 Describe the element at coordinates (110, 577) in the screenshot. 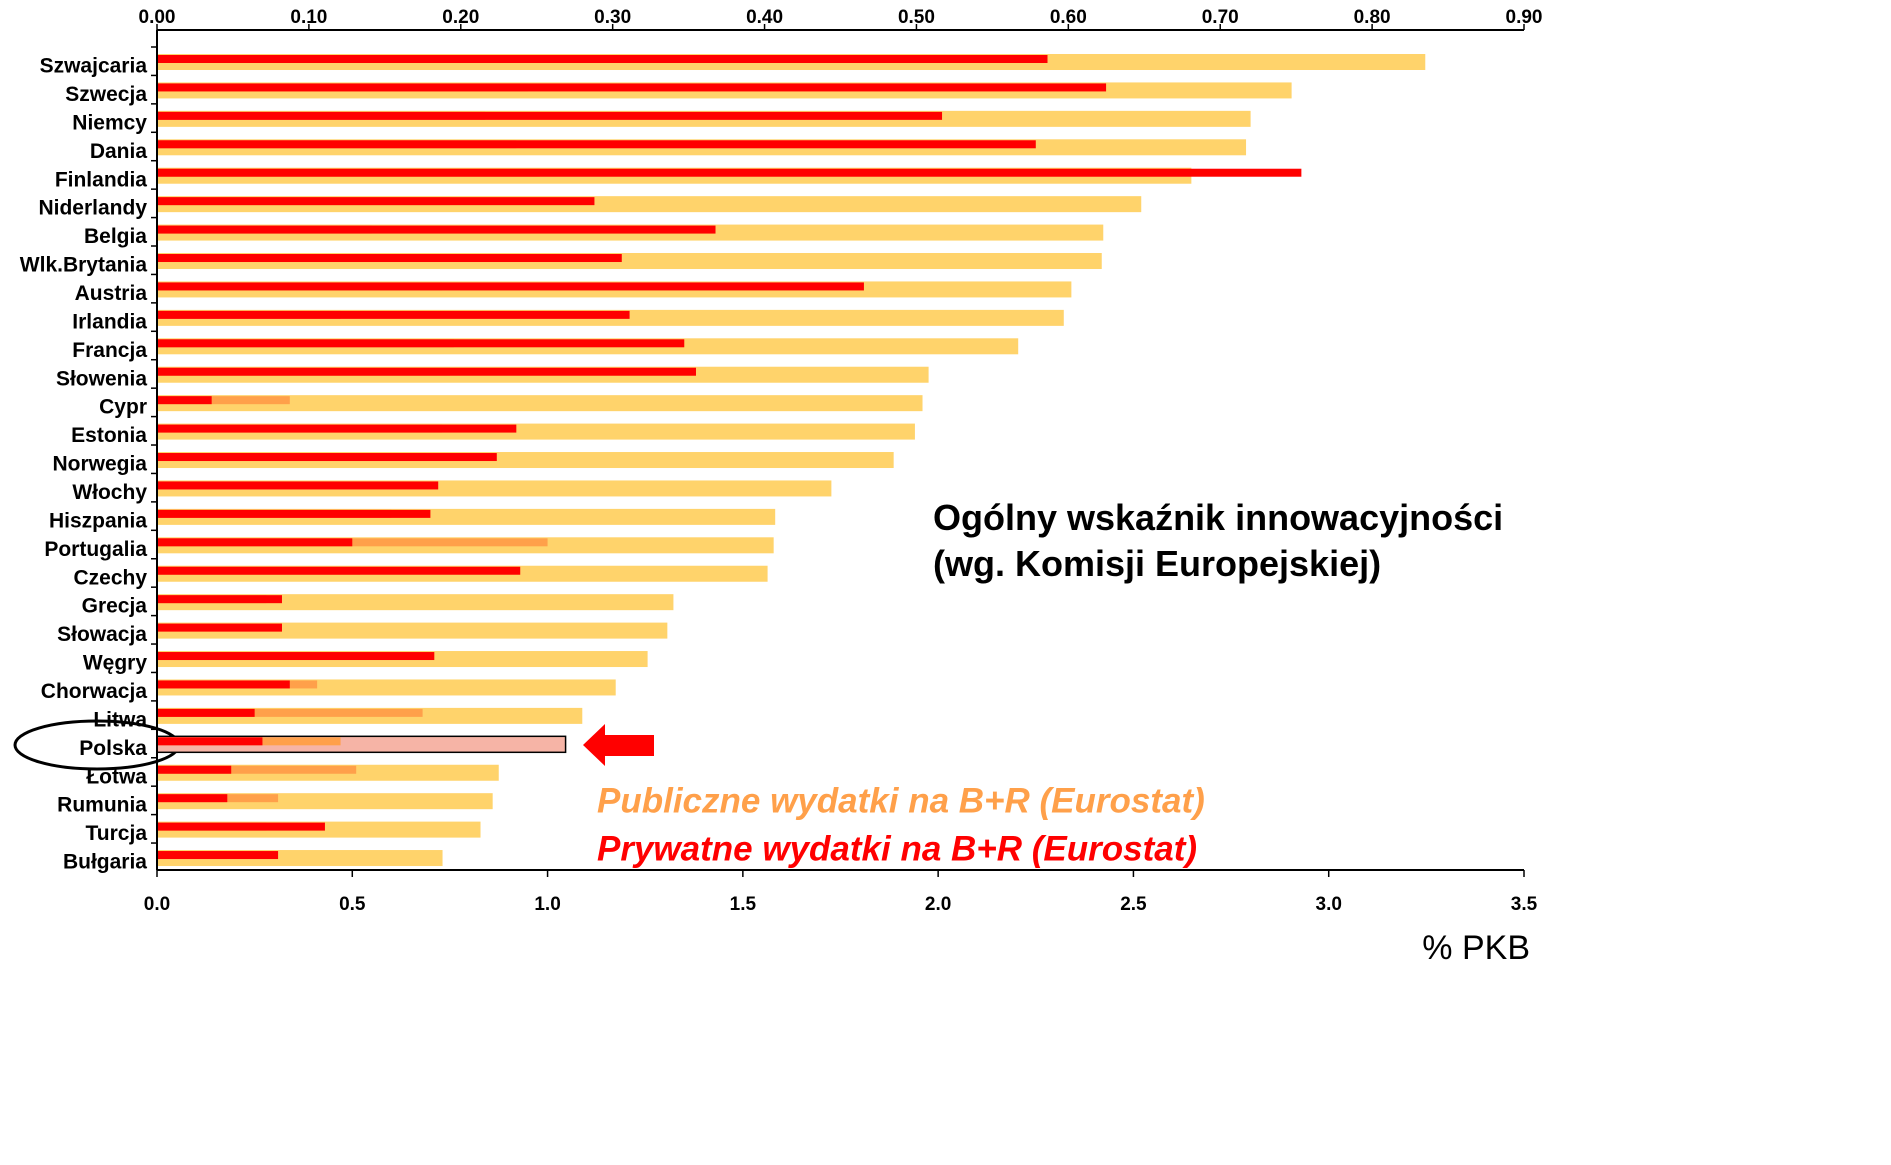

I see `category-label: Czechy` at that location.